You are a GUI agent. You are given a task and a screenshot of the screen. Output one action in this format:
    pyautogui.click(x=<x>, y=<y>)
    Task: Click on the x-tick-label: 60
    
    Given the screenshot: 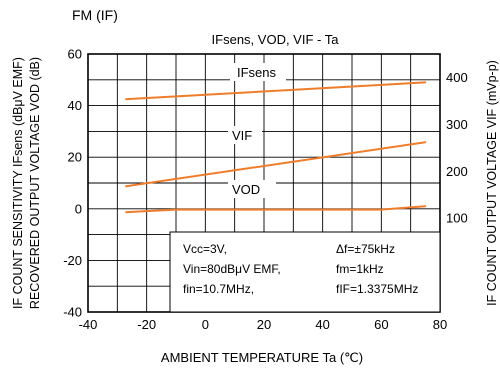 What is the action you would take?
    pyautogui.click(x=381, y=324)
    